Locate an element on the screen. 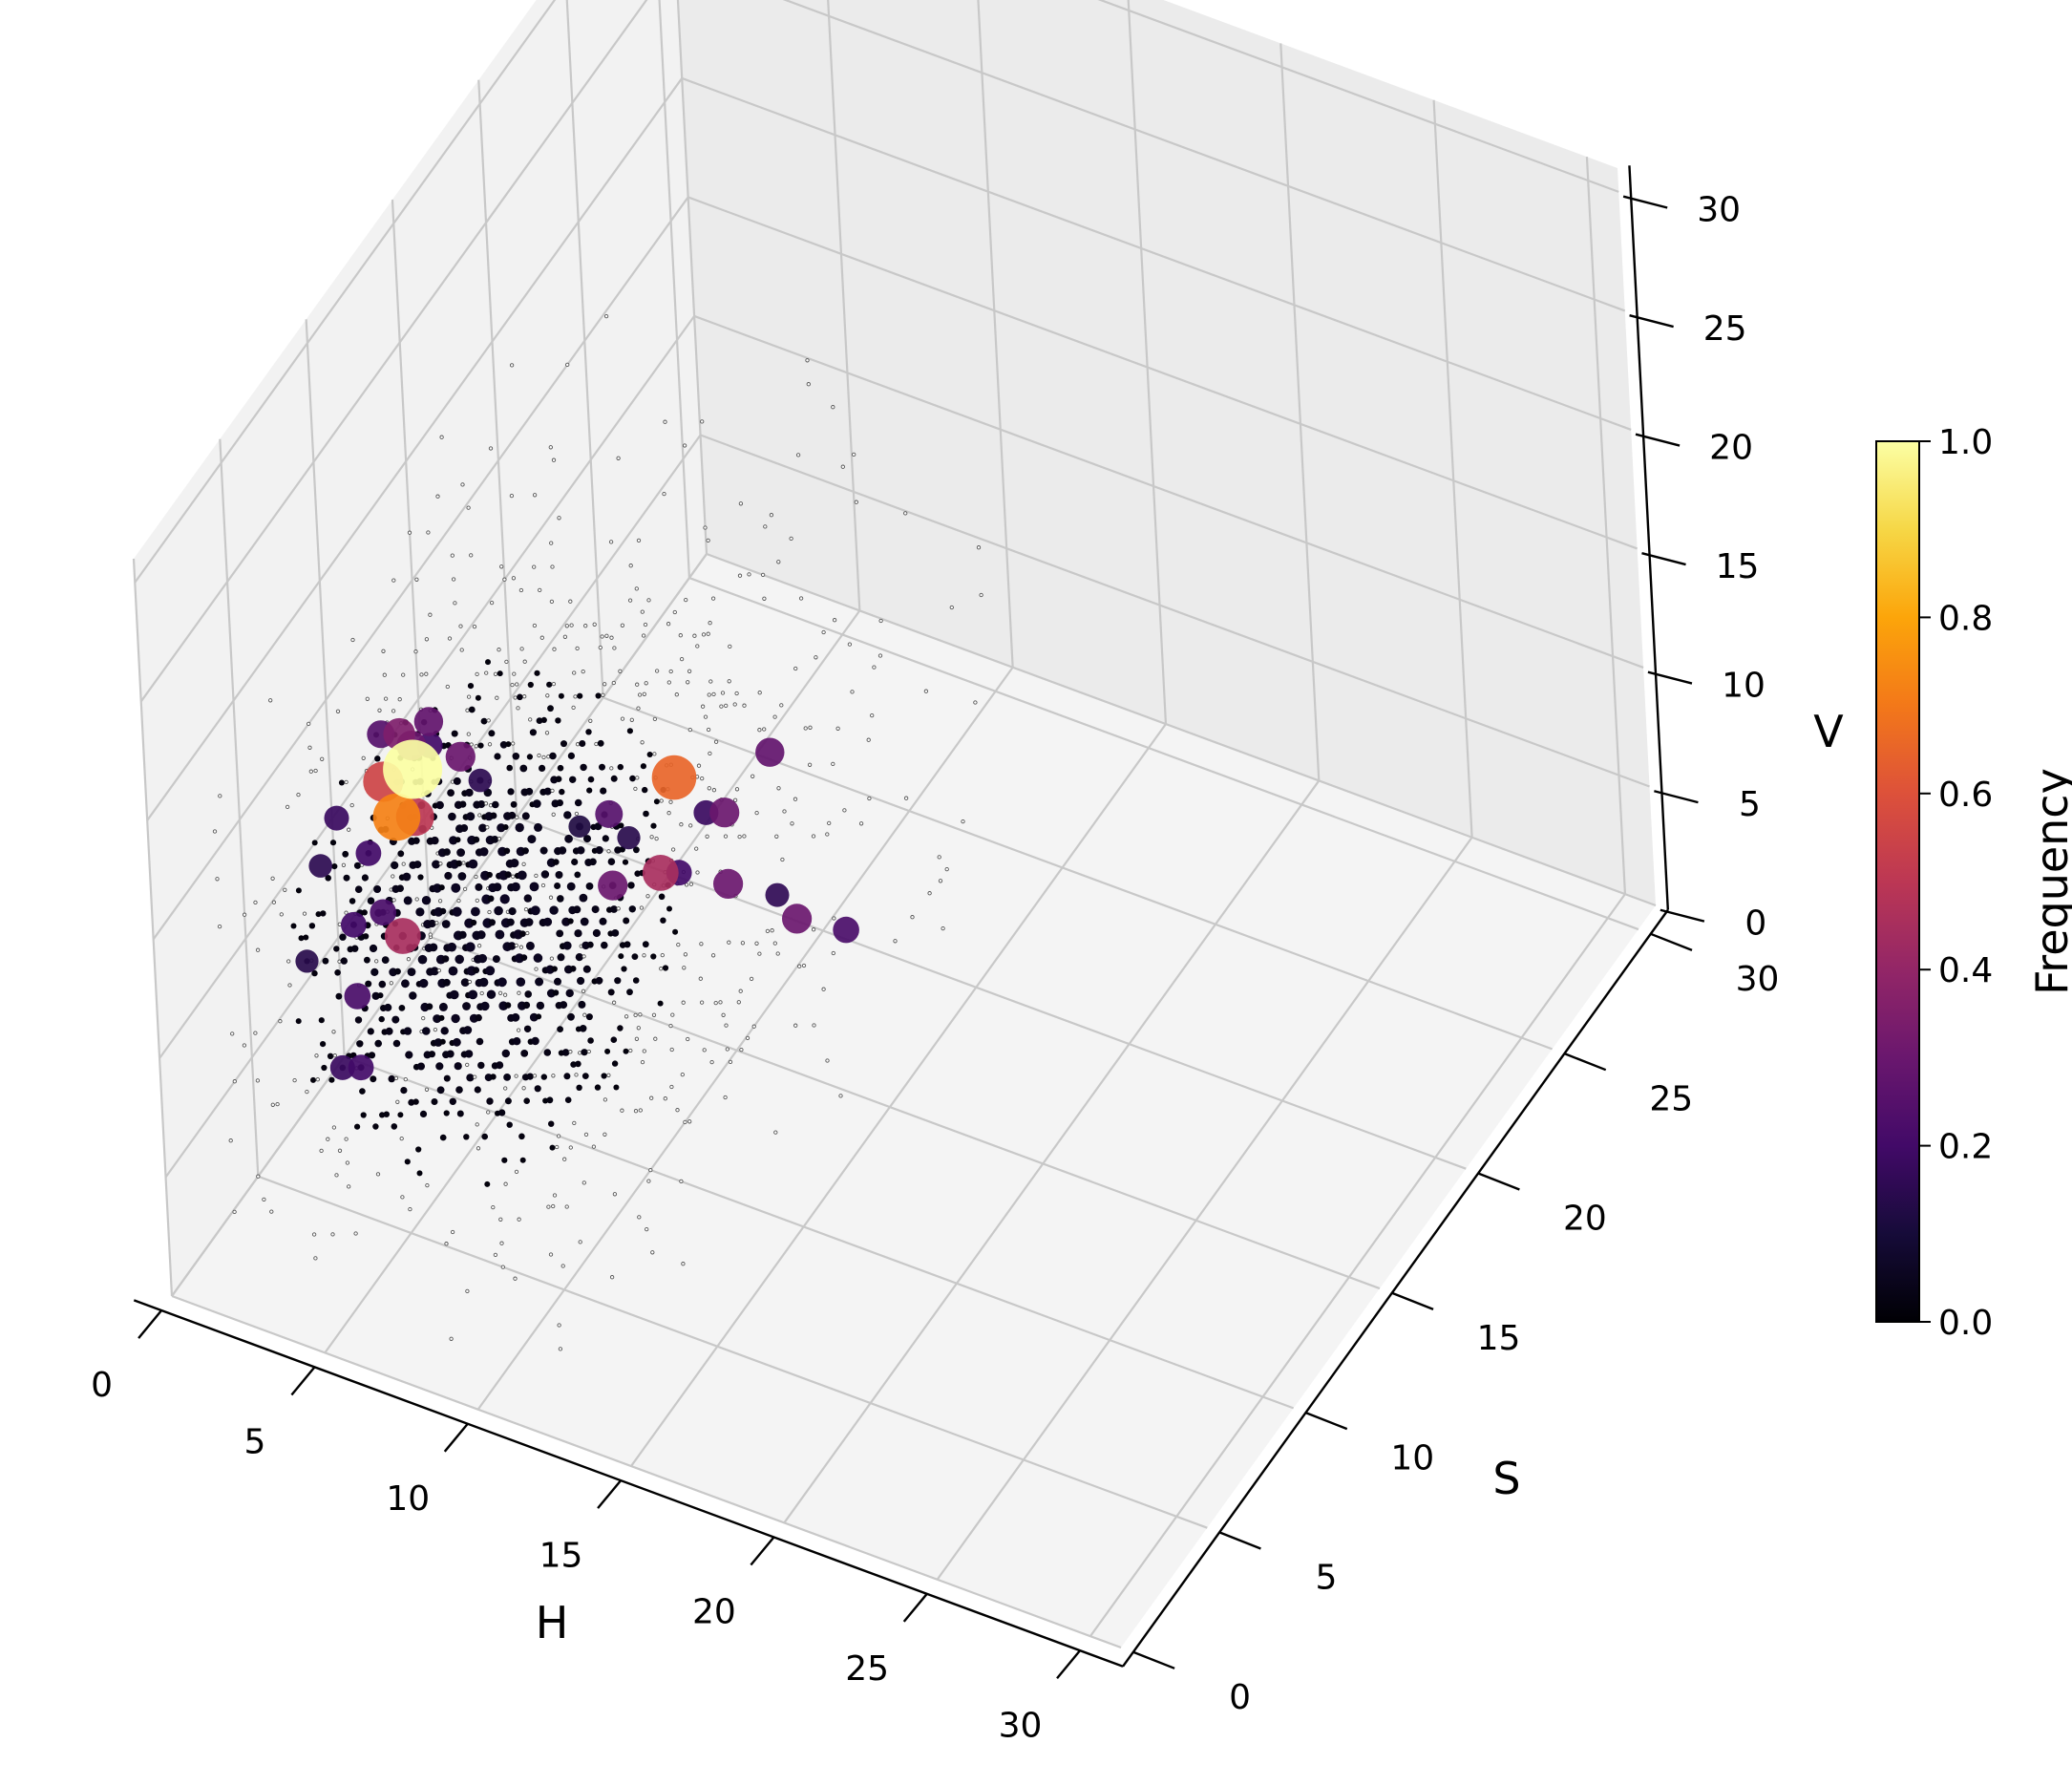 The height and width of the screenshot is (1765, 2072). colorbar-tick-label: 0.6 is located at coordinates (1965, 795).